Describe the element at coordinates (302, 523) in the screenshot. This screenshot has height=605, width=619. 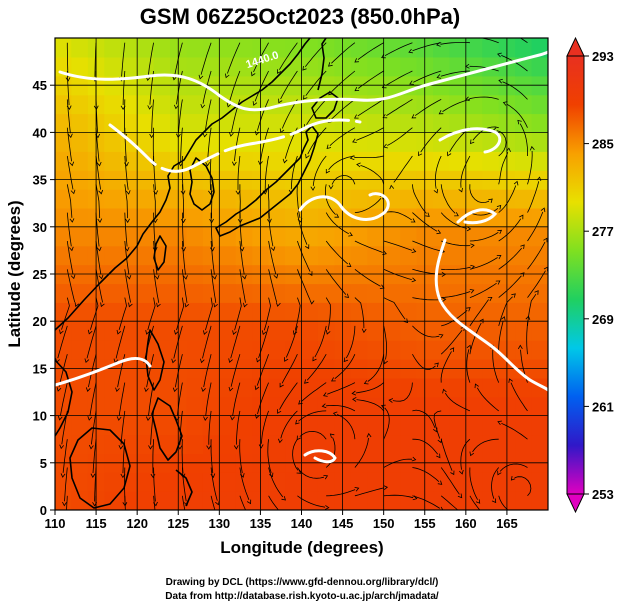
I see `x-tick-label: 140` at that location.